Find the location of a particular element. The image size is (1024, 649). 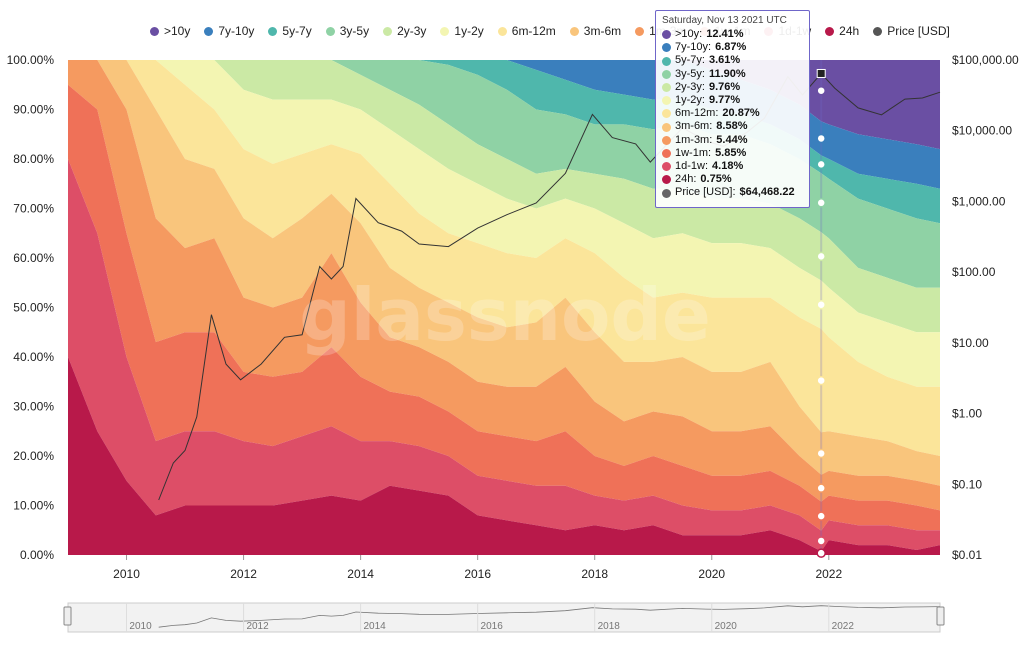

legend-label: 3m-6m is located at coordinates (602, 31).